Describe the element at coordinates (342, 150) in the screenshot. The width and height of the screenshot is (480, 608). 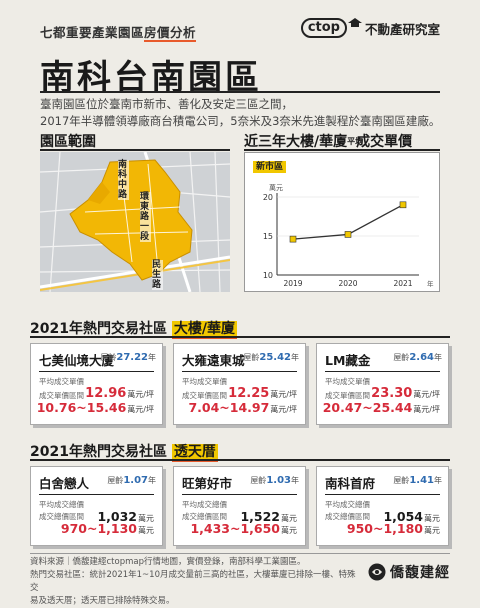
I see `price-section-divider` at that location.